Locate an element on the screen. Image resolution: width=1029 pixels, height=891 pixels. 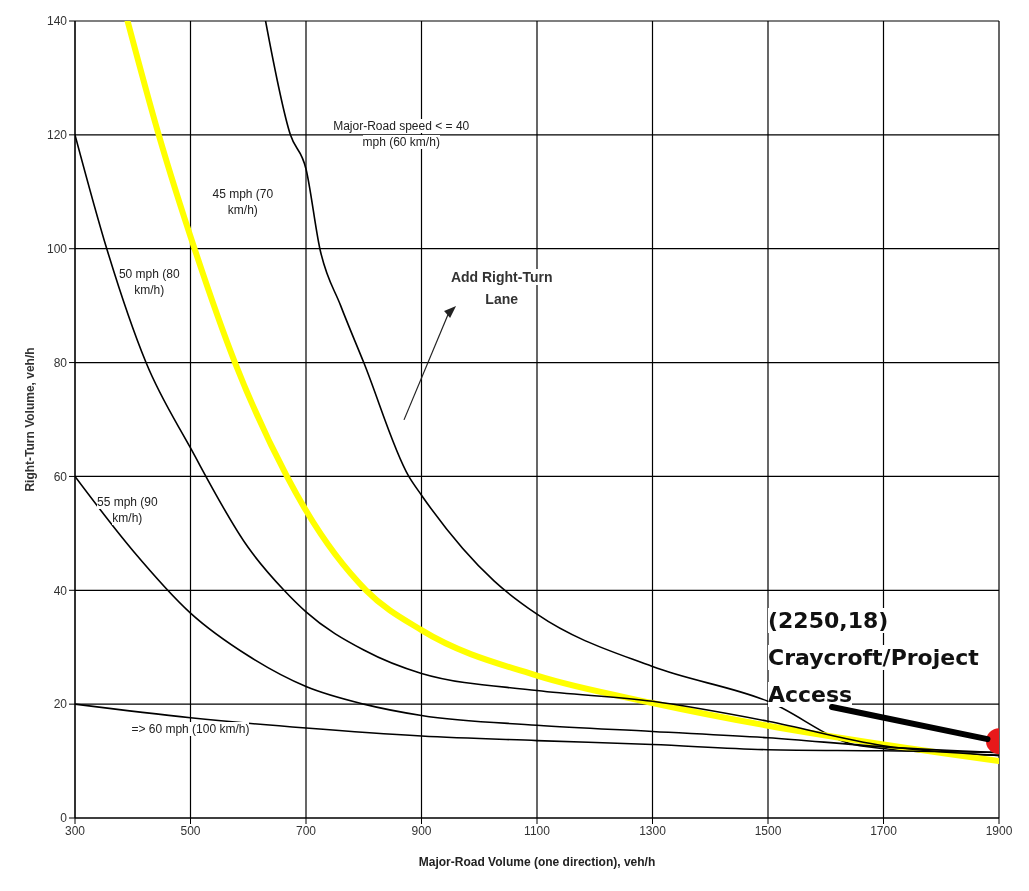
y-tick-label: 60 is located at coordinates (60, 476).